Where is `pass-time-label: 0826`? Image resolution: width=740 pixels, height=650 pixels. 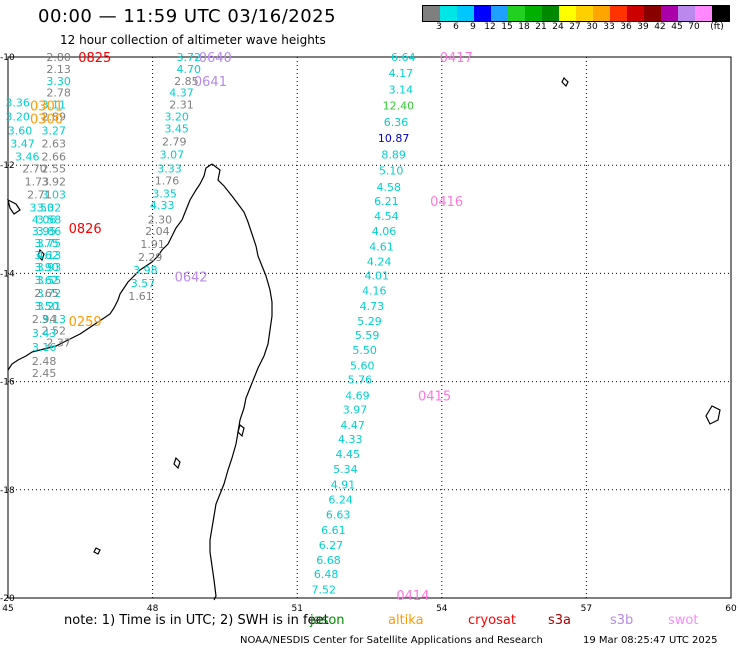 pass-time-label: 0826 is located at coordinates (85, 229).